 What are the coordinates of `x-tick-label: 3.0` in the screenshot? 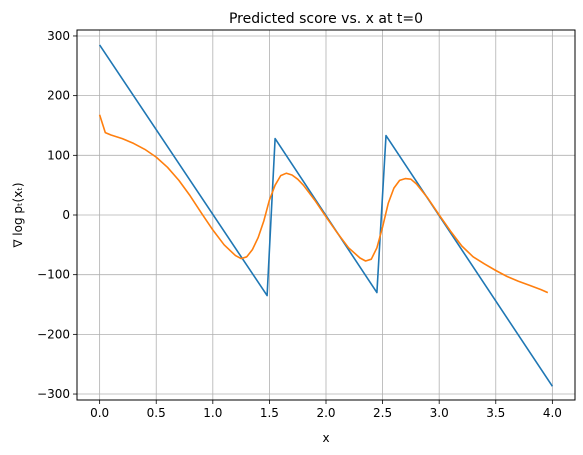 It's located at (439, 413).